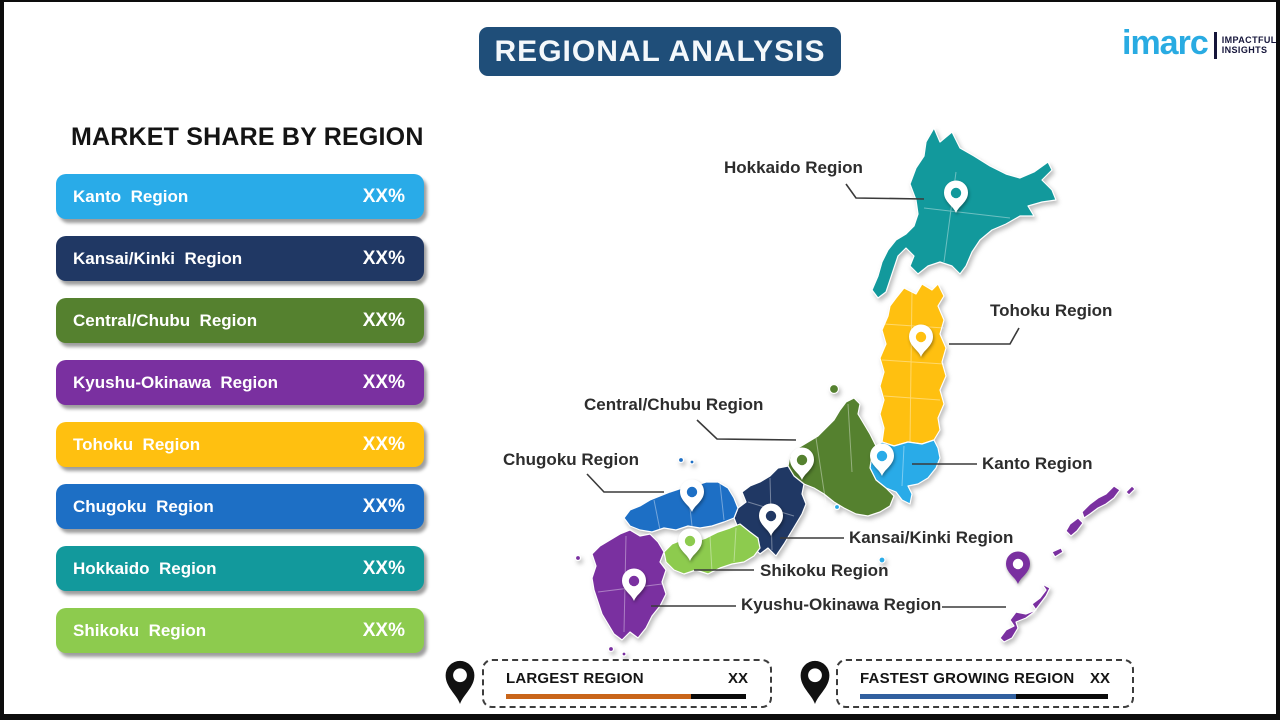  What do you see at coordinates (690, 544) in the screenshot?
I see `map-pin-shikoku` at bounding box center [690, 544].